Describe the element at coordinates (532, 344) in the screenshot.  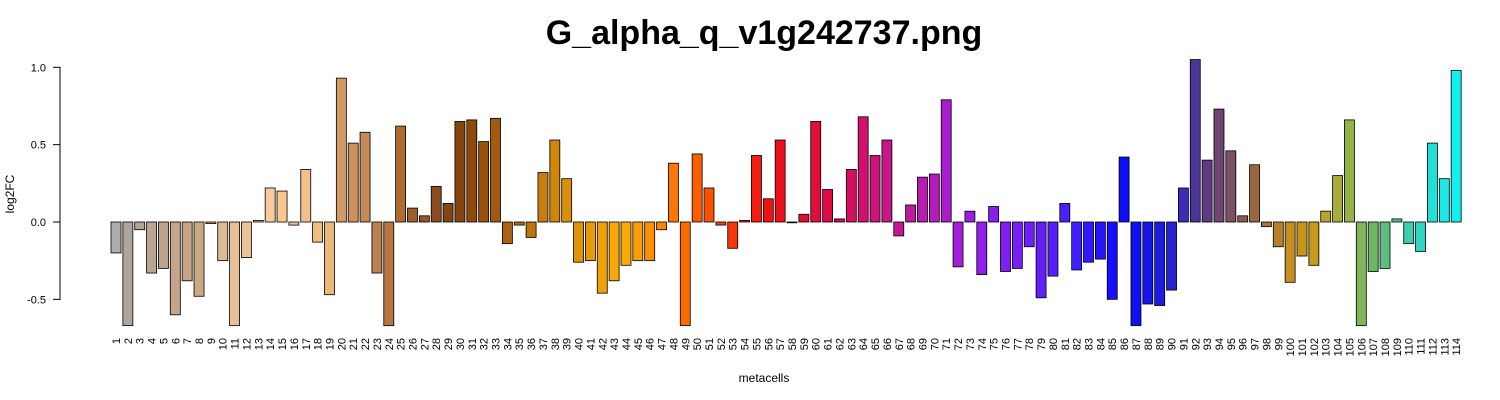
I see `x-tick-label: 36` at that location.